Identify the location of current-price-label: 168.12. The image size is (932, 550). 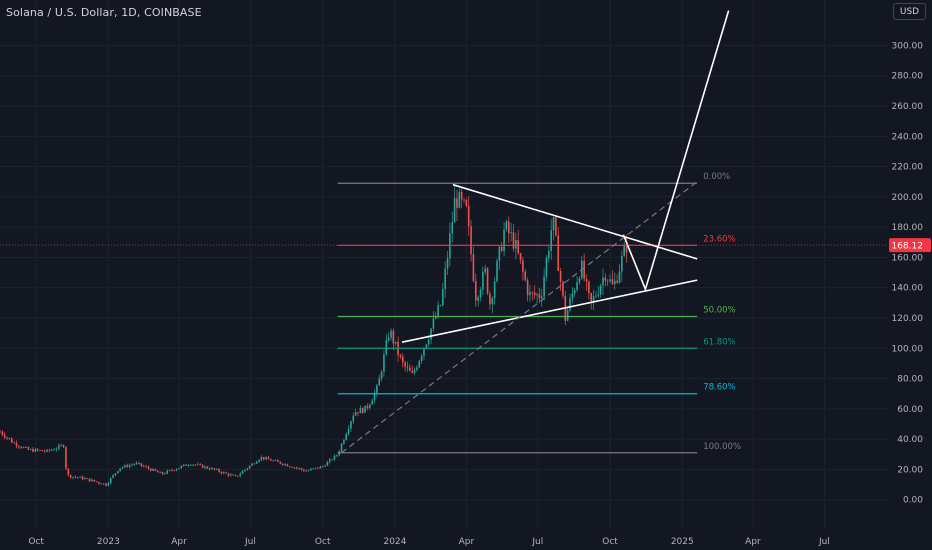
(908, 247).